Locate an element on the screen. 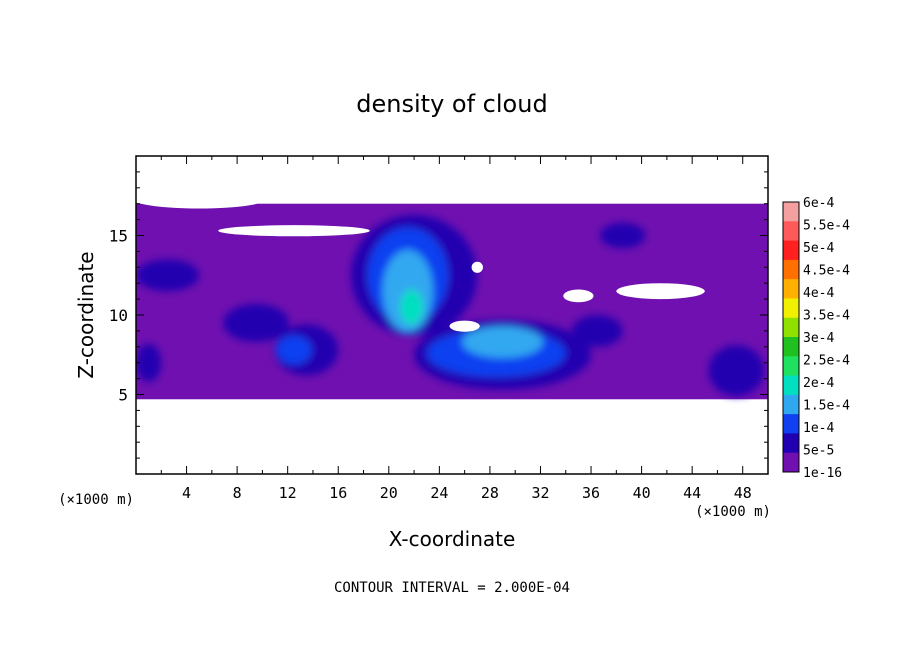  colorbar-label-10: 1e-4 is located at coordinates (818, 428).